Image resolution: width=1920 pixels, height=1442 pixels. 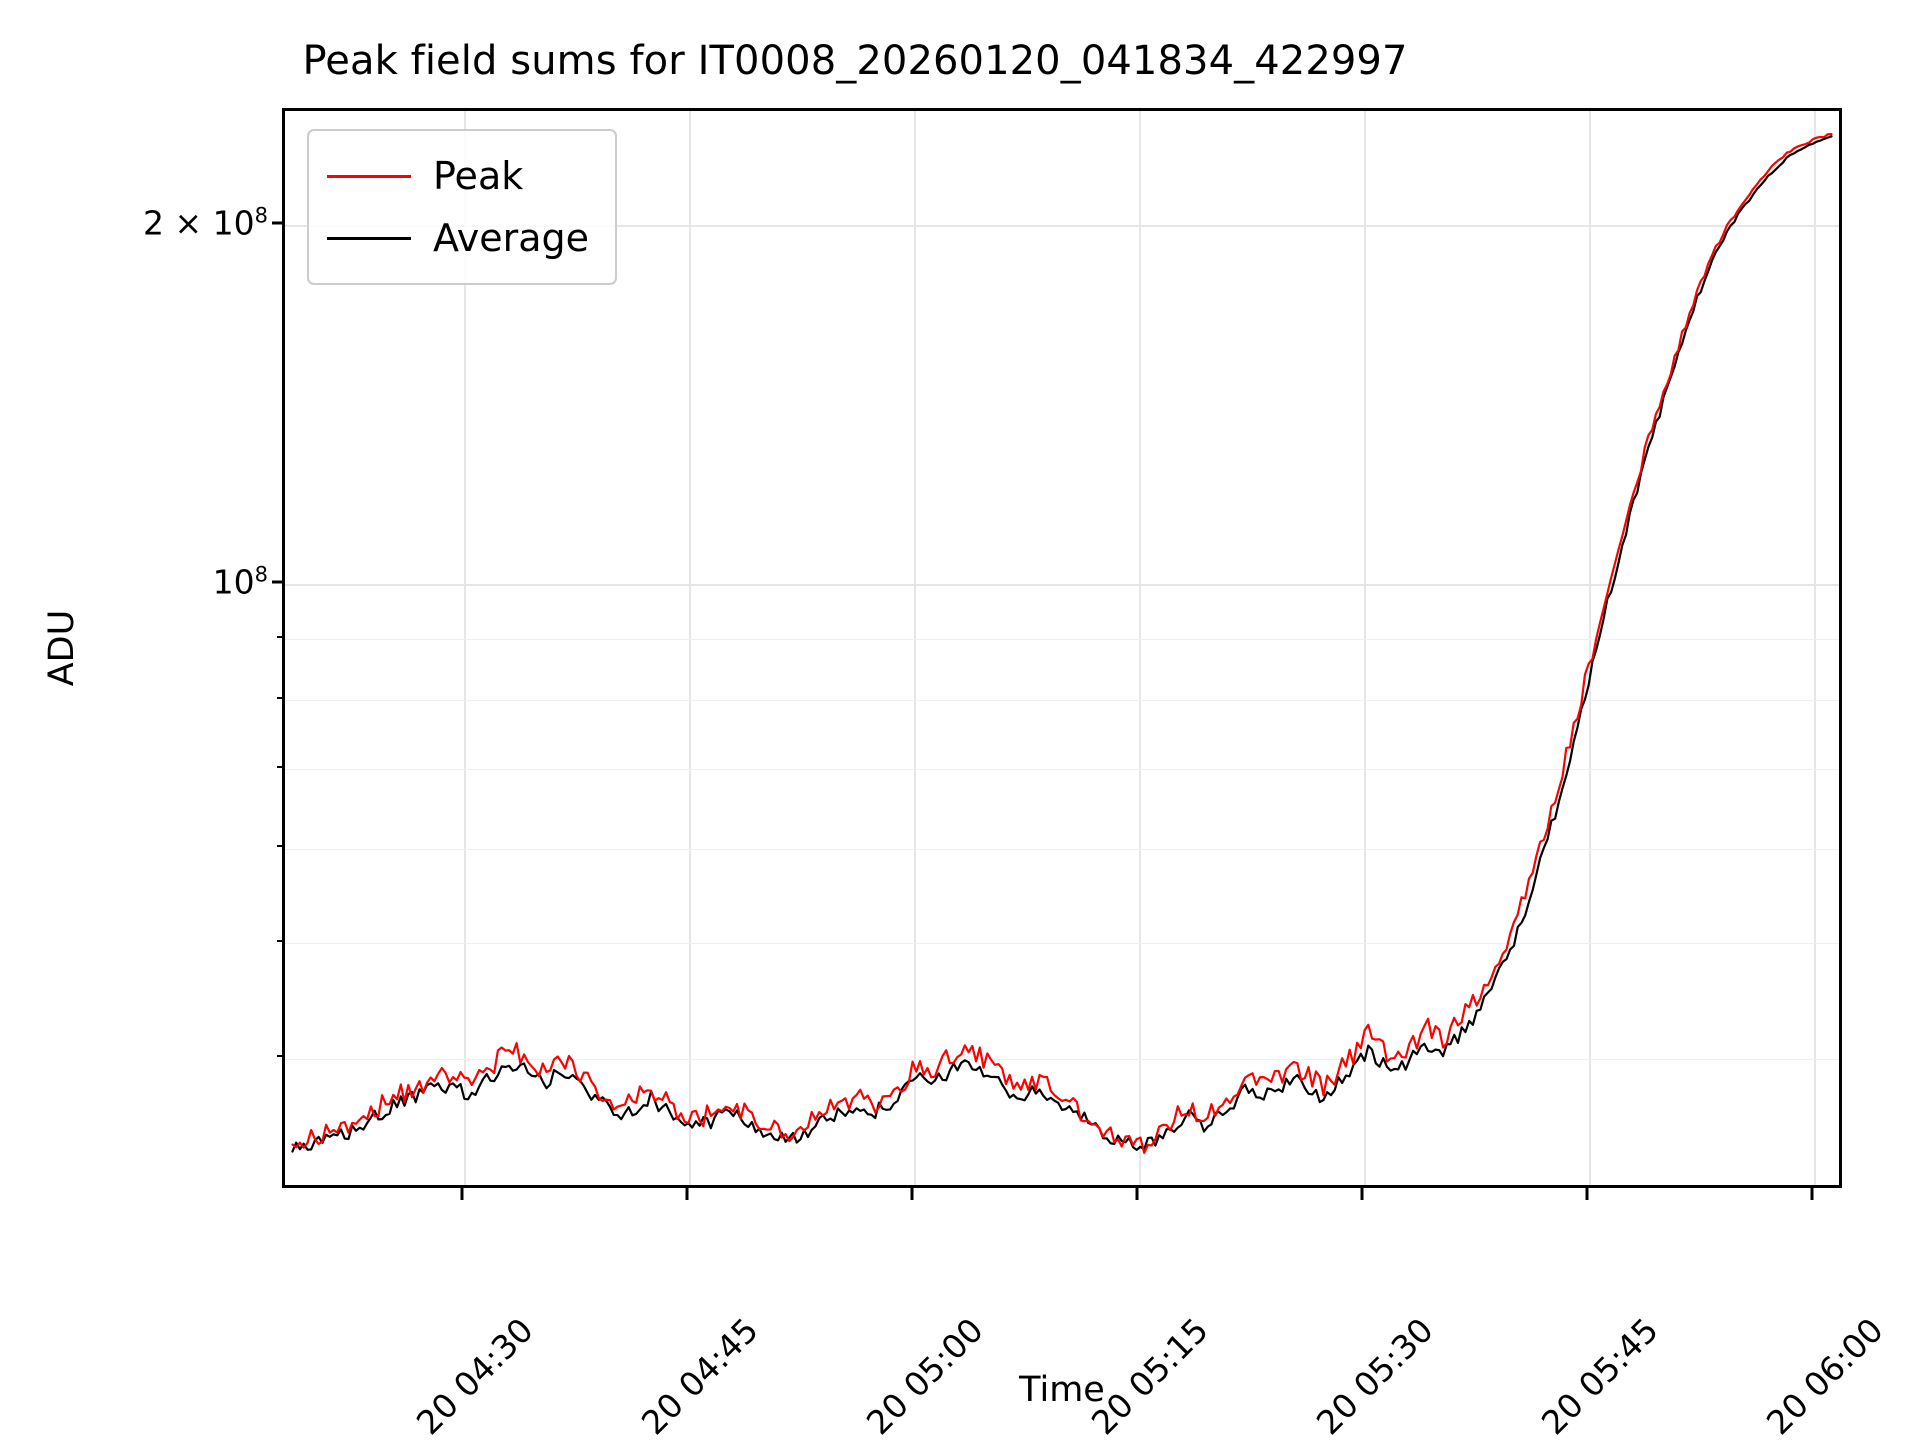 I want to click on legend-item-peak: Peak, so click(x=458, y=176).